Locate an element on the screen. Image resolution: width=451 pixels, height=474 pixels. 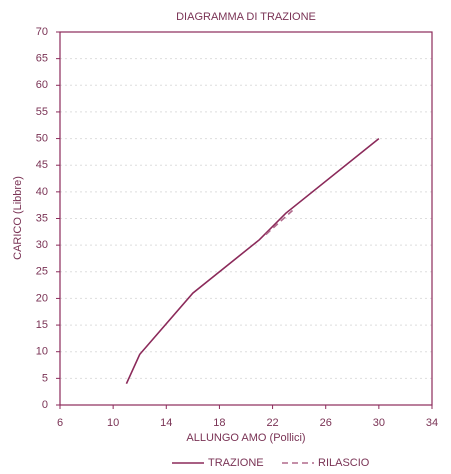
y-tick-label: 40 is located at coordinates (42, 192).